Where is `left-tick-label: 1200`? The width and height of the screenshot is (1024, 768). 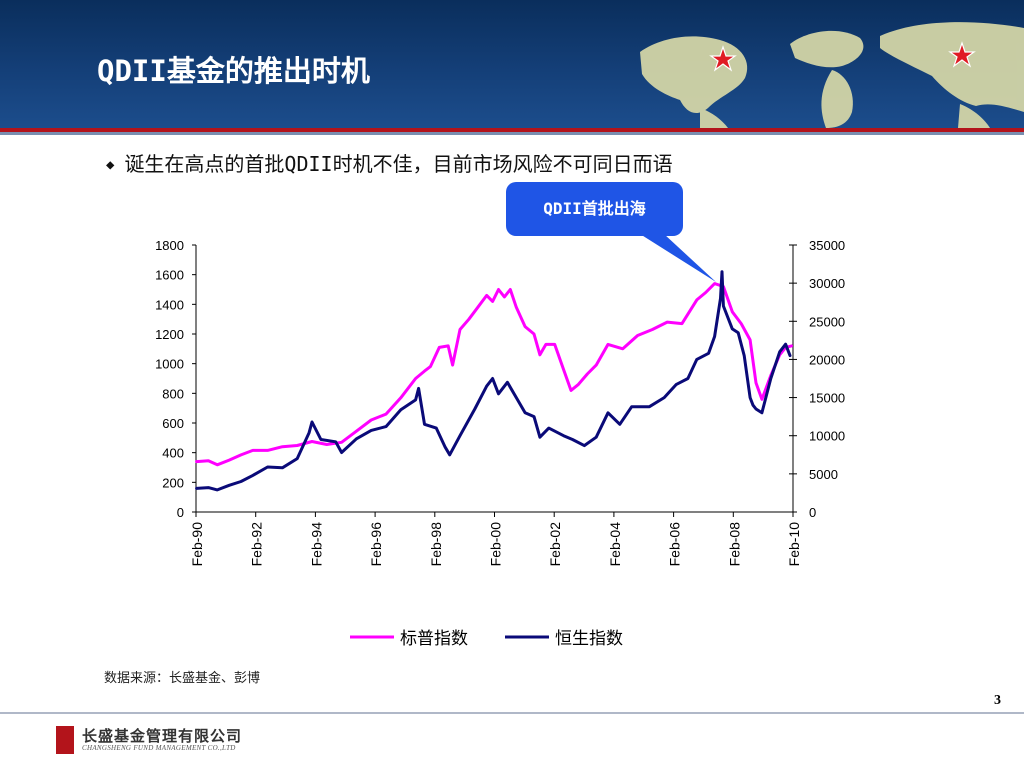 left-tick-label: 1200 is located at coordinates (169, 334).